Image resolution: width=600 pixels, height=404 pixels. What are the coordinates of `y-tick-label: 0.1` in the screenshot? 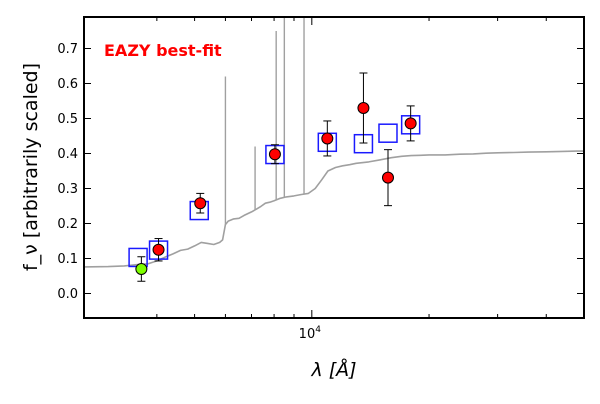 It's located at (67, 259).